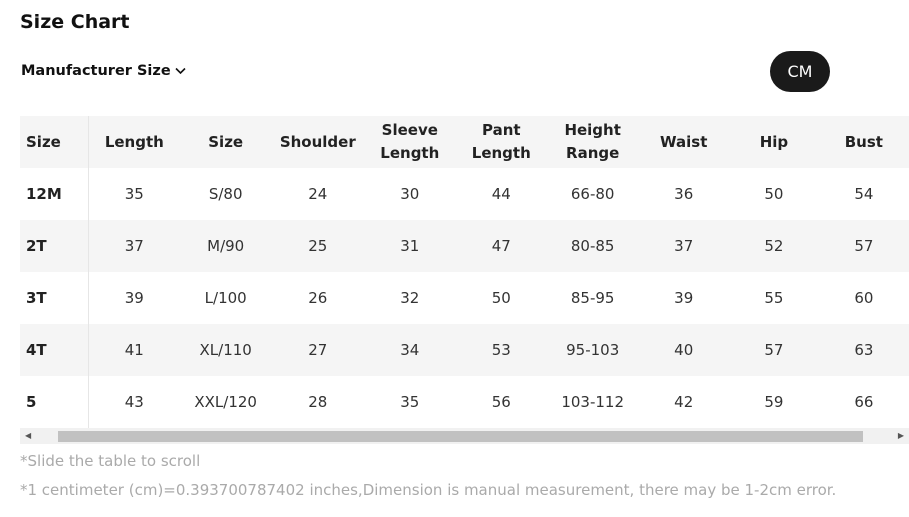  What do you see at coordinates (592, 297) in the screenshot?
I see `table-cell: 85-95` at bounding box center [592, 297].